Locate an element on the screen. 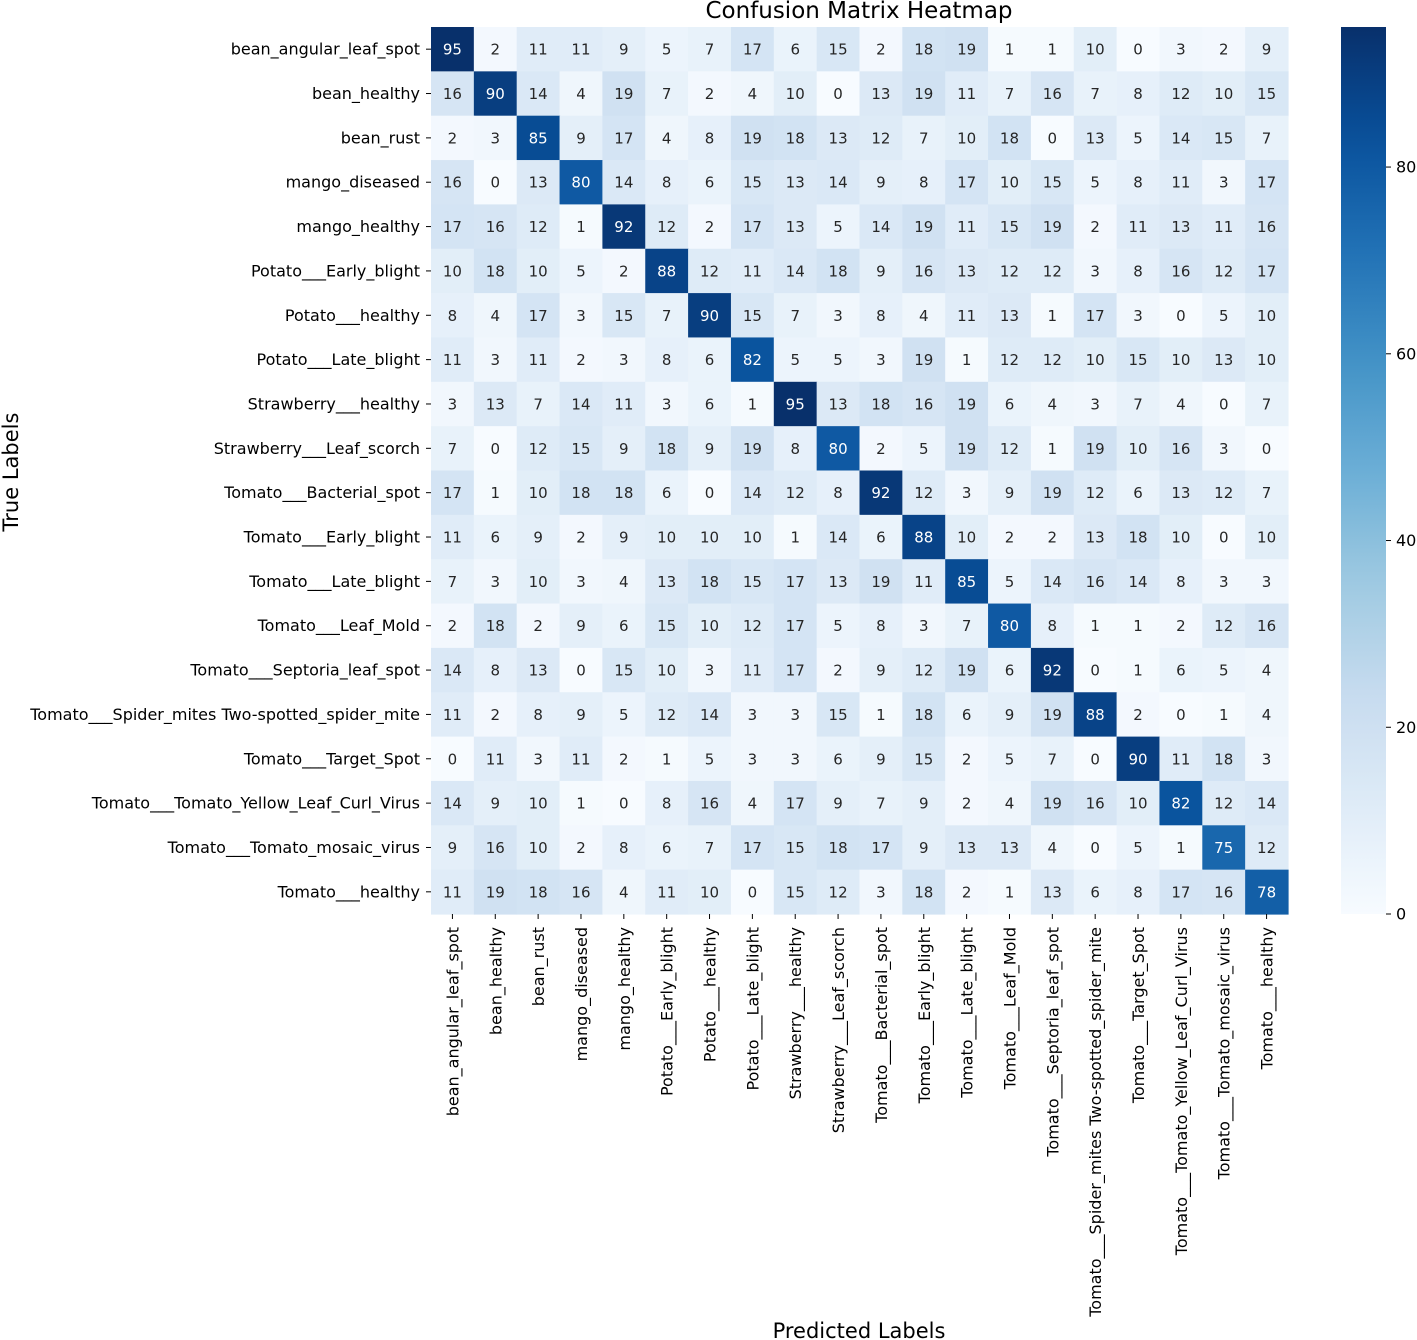 The width and height of the screenshot is (1417, 1340). y-tick-label: mango_diseased is located at coordinates (353, 183).